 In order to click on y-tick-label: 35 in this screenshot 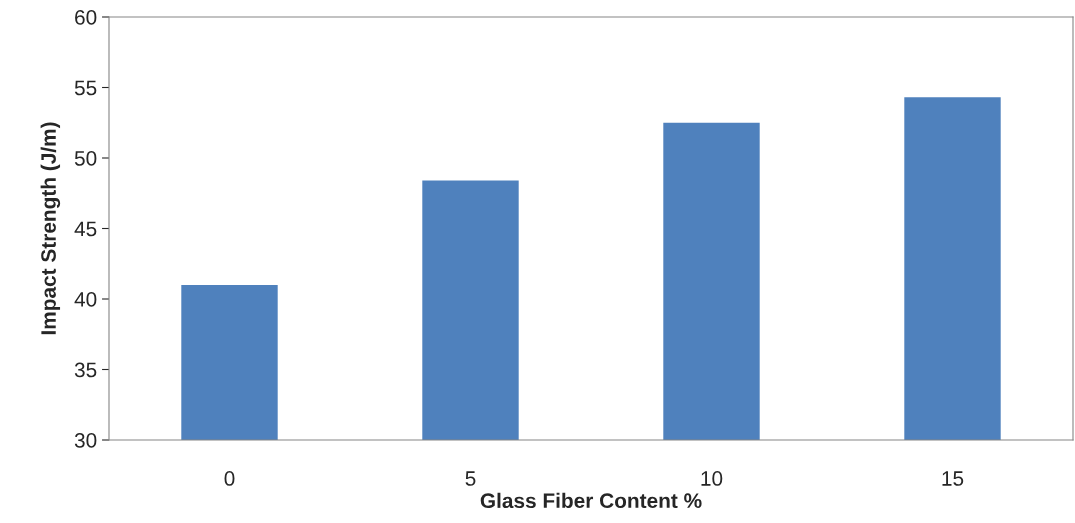, I will do `click(85, 370)`.